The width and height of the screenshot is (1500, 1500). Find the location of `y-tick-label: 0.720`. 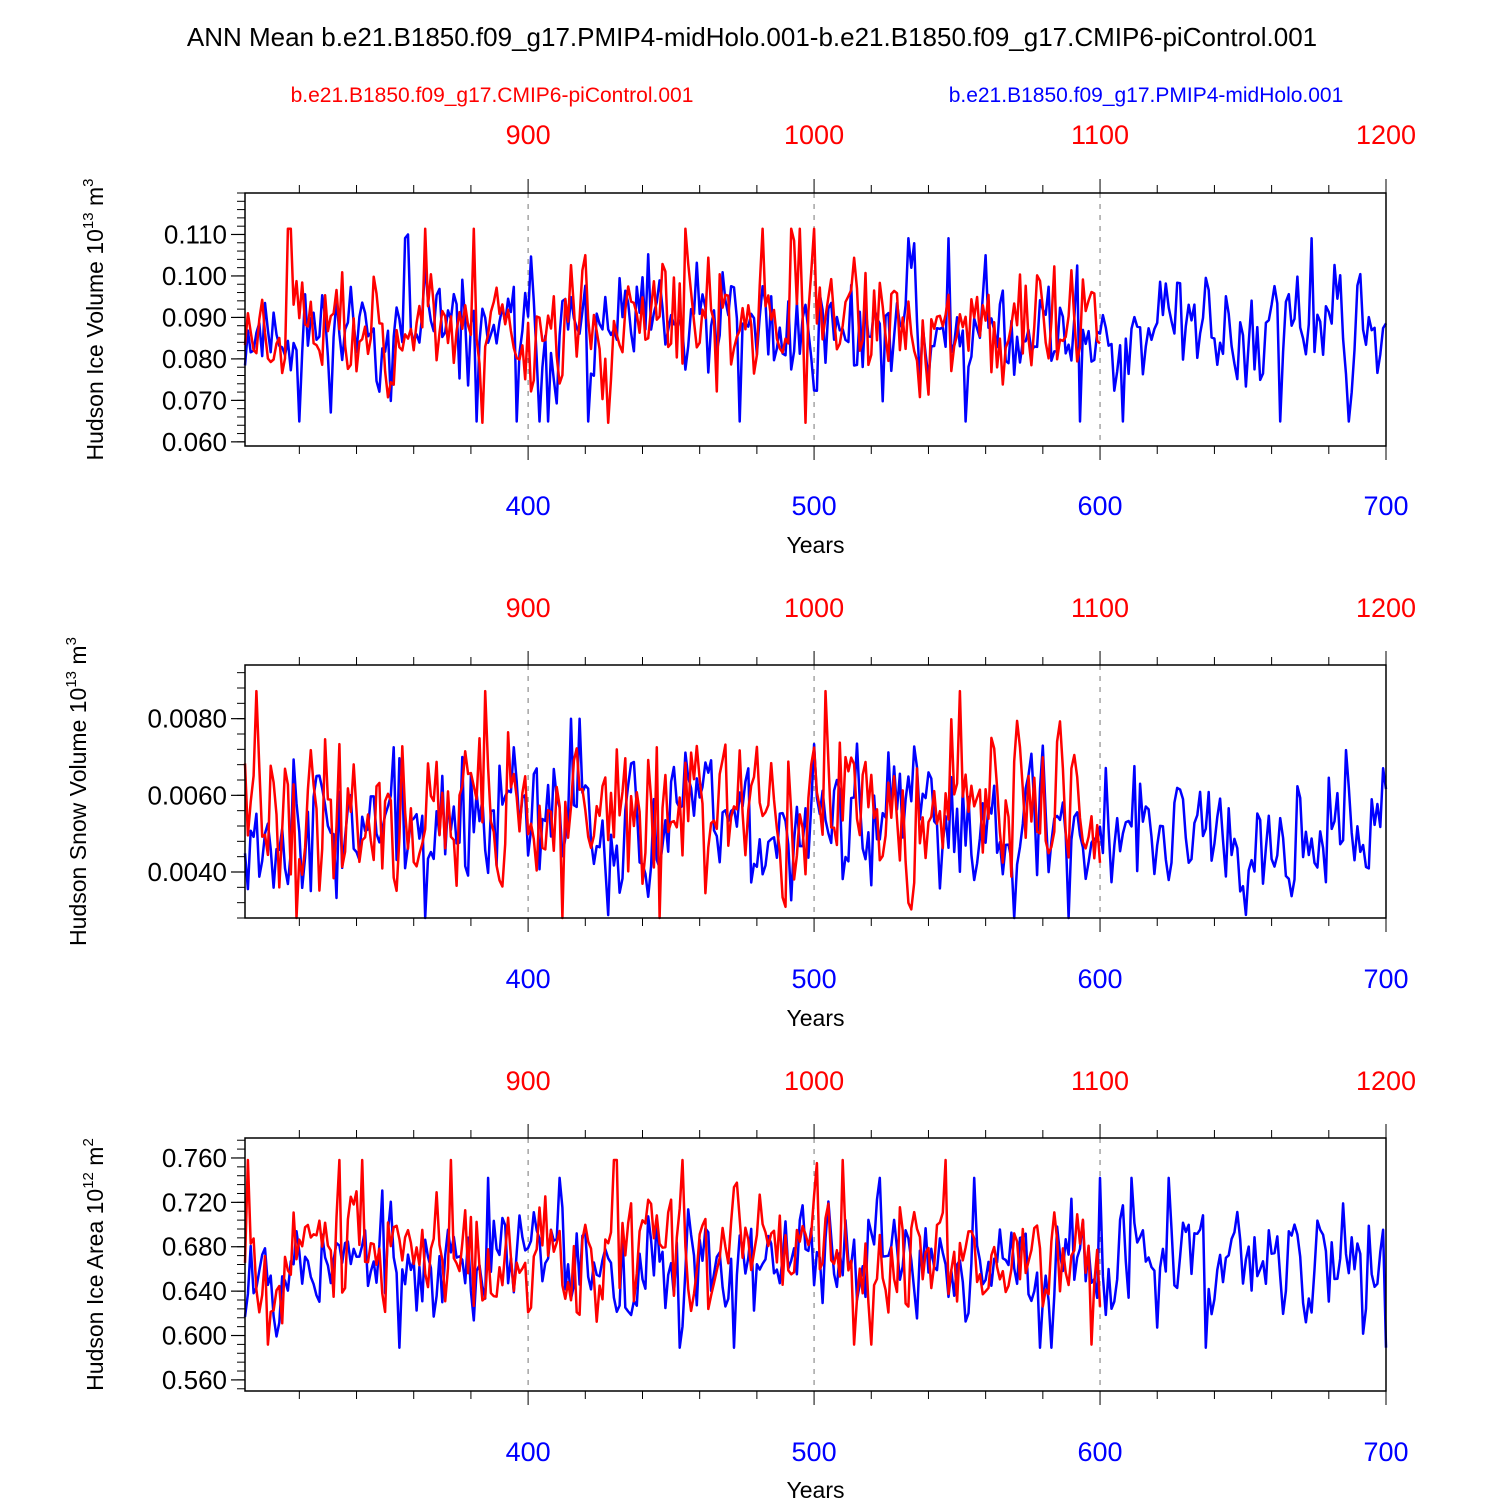

y-tick-label: 0.720 is located at coordinates (194, 1202).